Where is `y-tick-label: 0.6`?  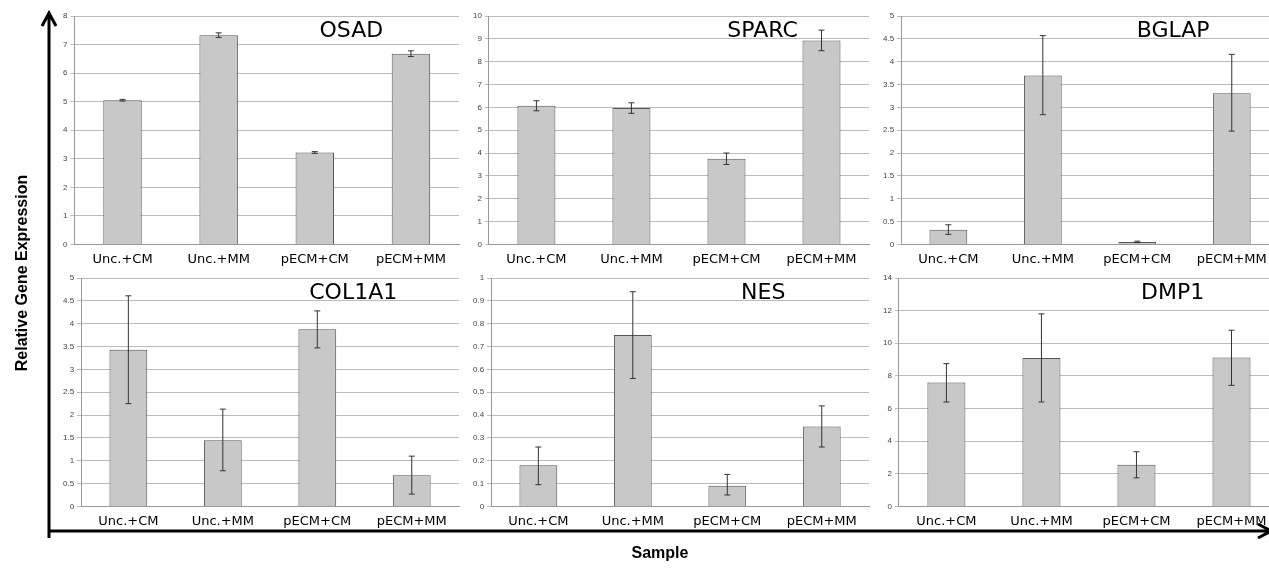
y-tick-label: 0.6 is located at coordinates (479, 369).